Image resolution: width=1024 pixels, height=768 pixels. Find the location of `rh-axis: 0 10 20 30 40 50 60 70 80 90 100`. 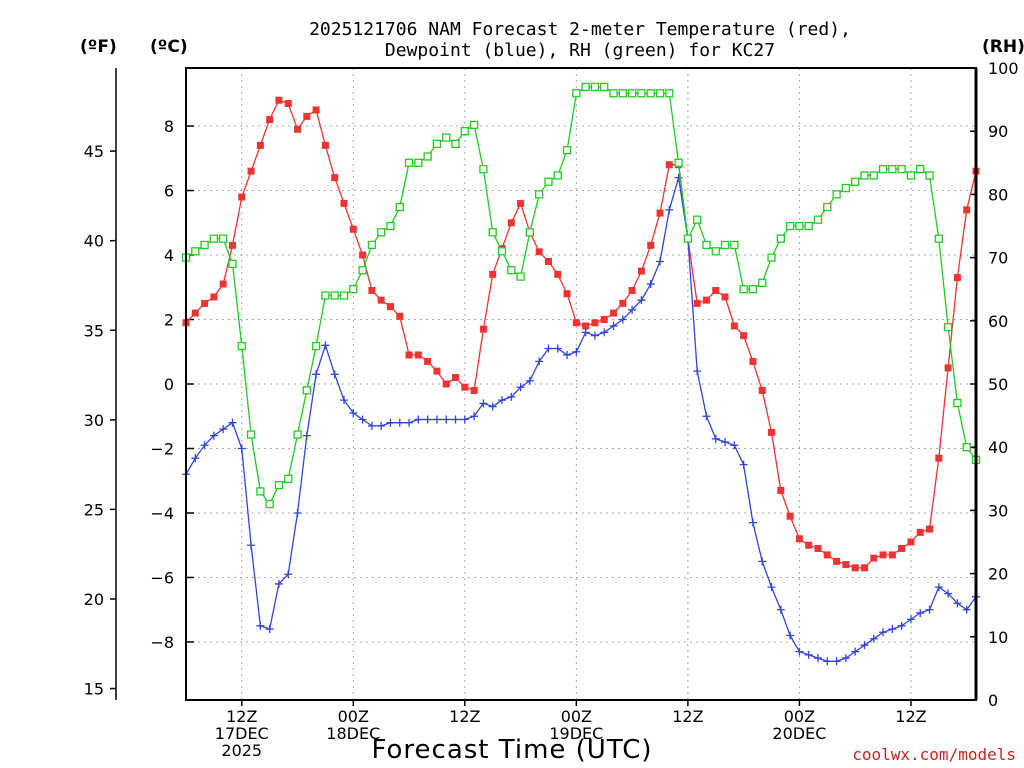

rh-axis: 0 10 20 30 40 50 60 70 80 90 100 is located at coordinates (994, 384).